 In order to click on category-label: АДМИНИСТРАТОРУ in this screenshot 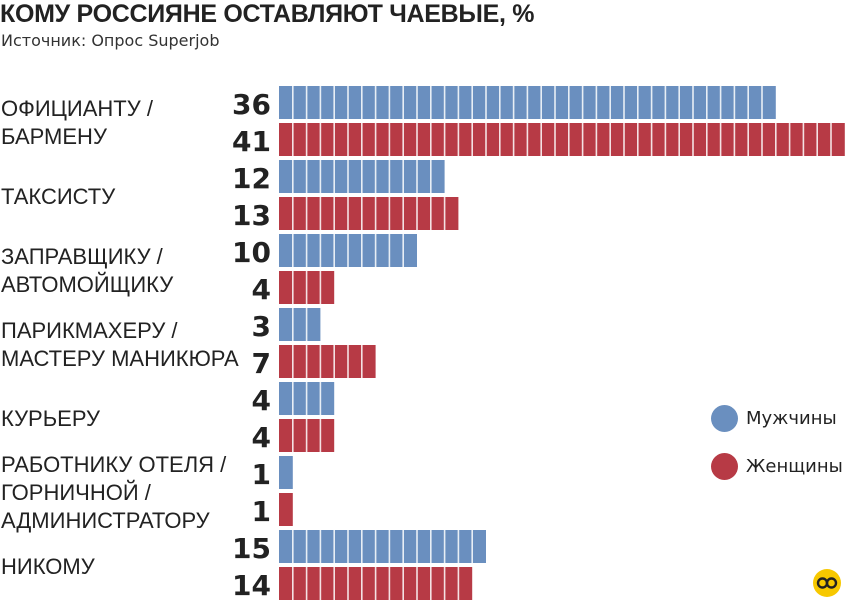, I will do `click(106, 520)`.